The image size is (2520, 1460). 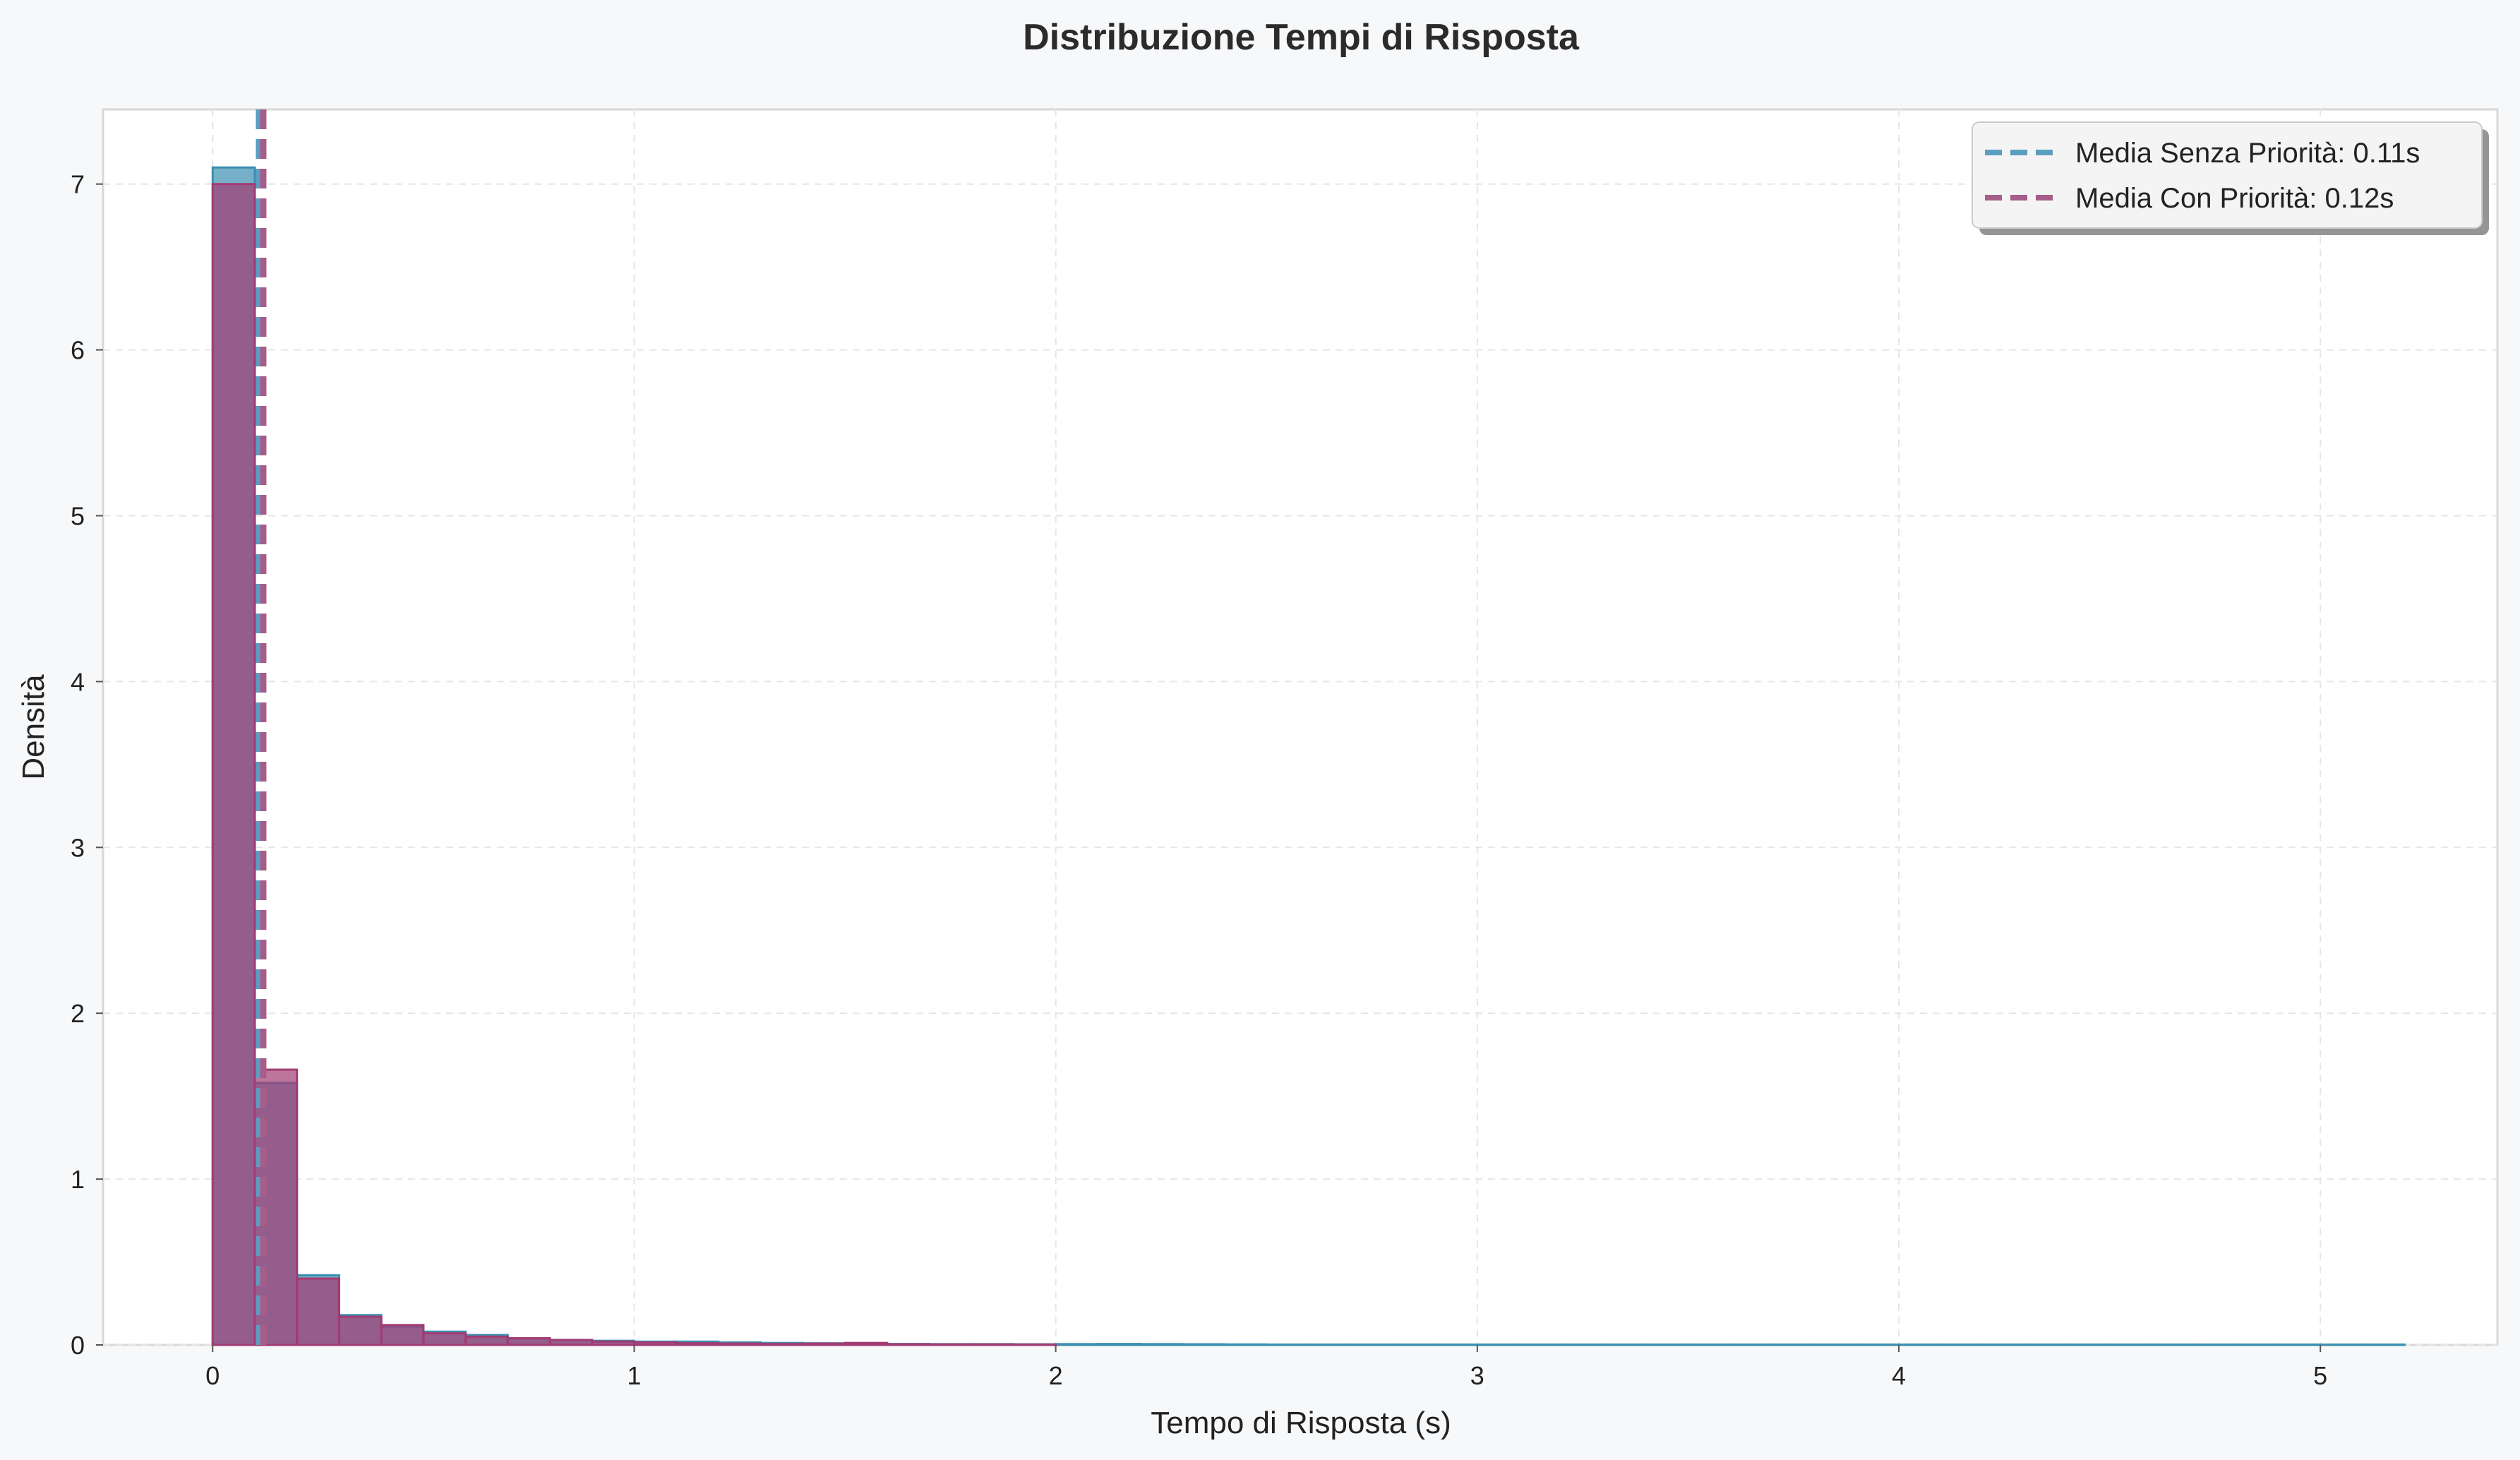 What do you see at coordinates (1266, 1367) in the screenshot?
I see `x-axis-ticks: 0 1 2 3 4 5` at bounding box center [1266, 1367].